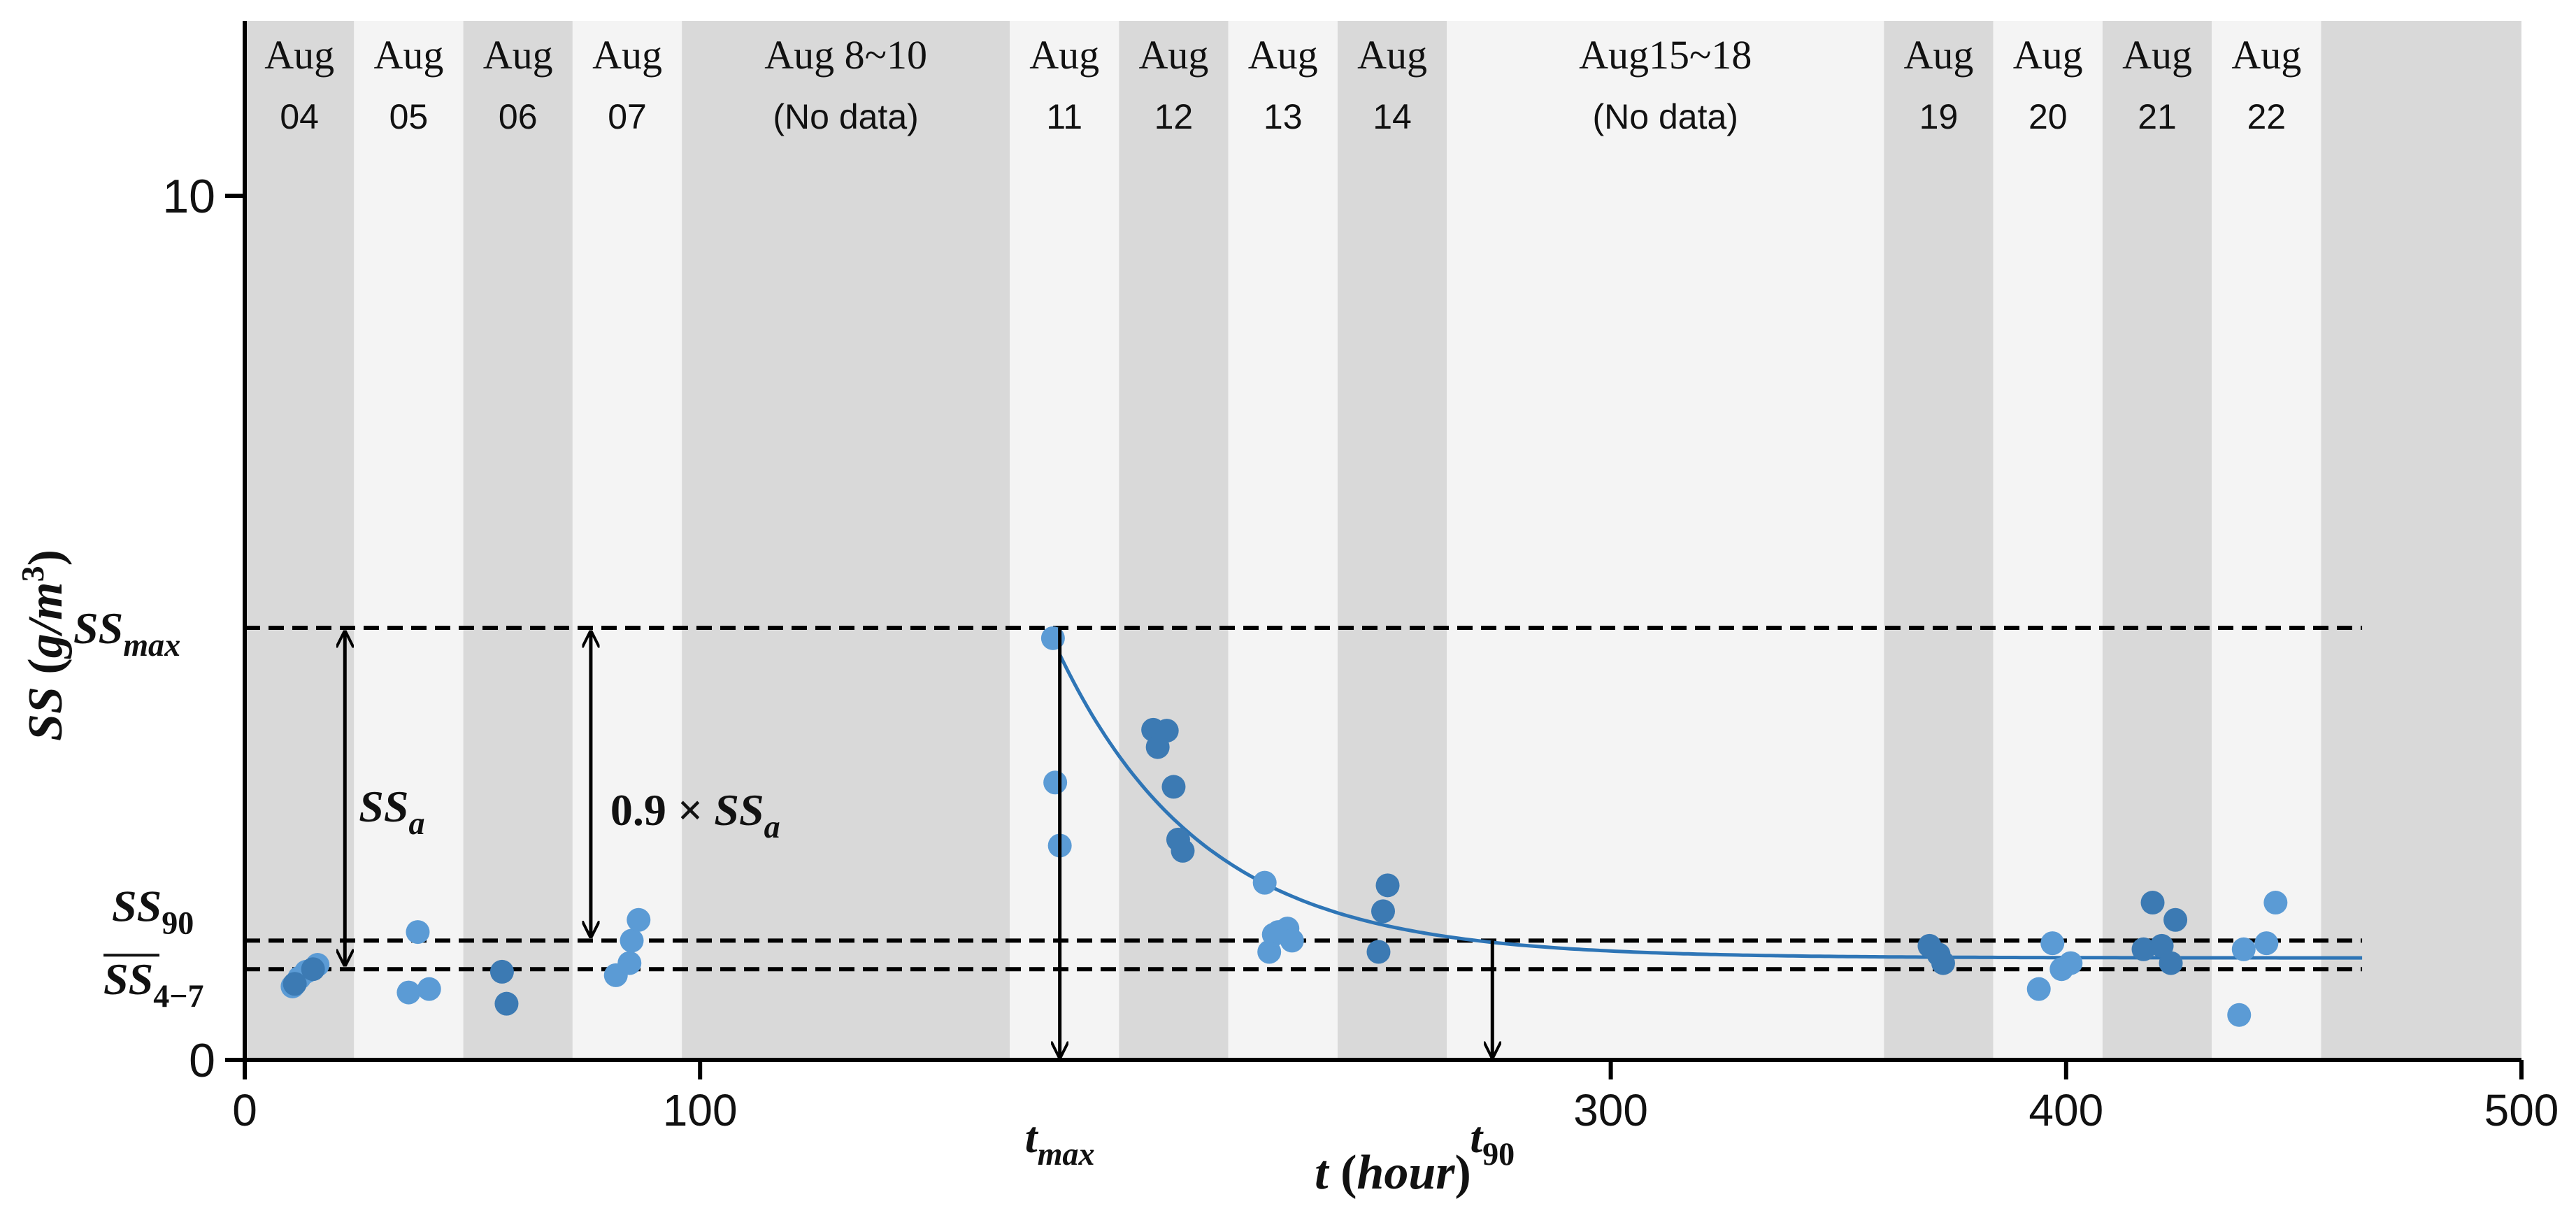 This screenshot has width=2576, height=1213. I want to click on x-tick-label: 300, so click(1610, 1110).